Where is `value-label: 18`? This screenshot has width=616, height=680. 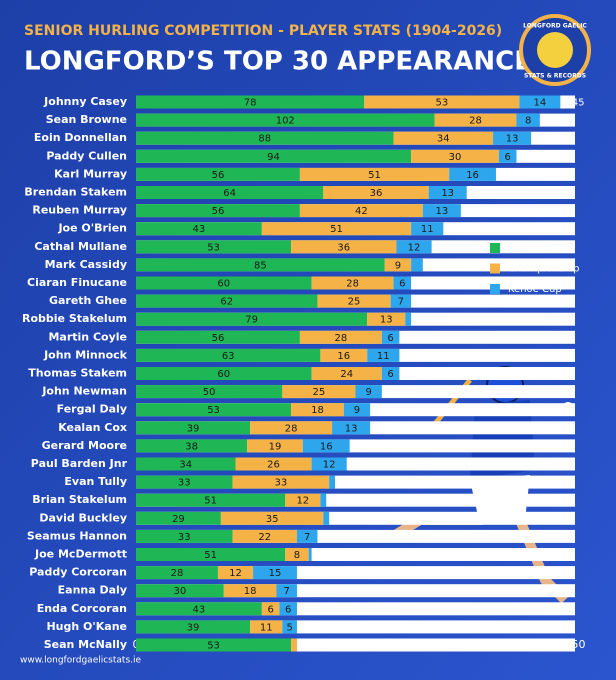 value-label: 18 is located at coordinates (317, 410).